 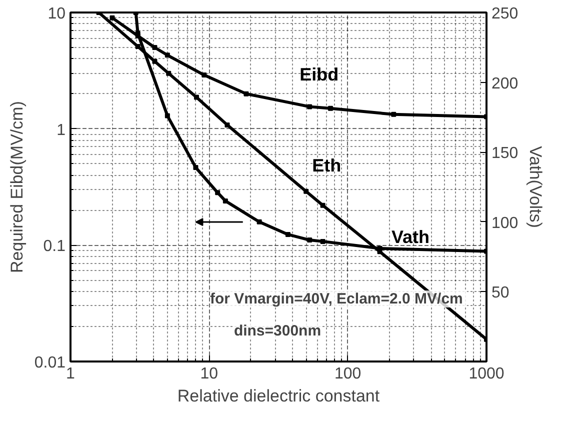 I want to click on y2-tick-label: 250, so click(x=505, y=14).